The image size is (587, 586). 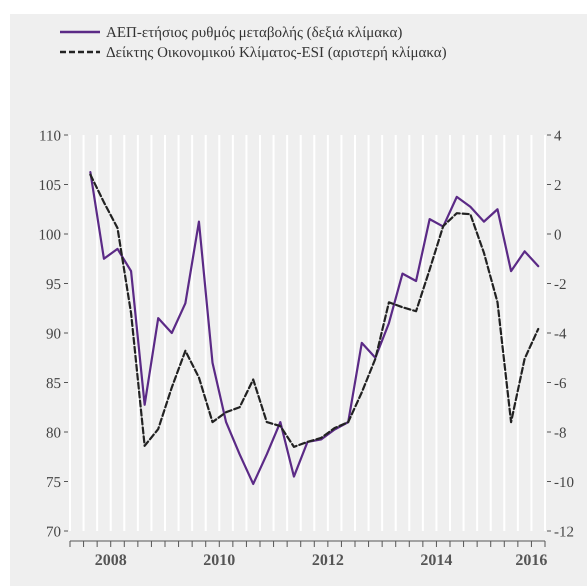 I want to click on y2-tick-label: -4, so click(x=560, y=334).